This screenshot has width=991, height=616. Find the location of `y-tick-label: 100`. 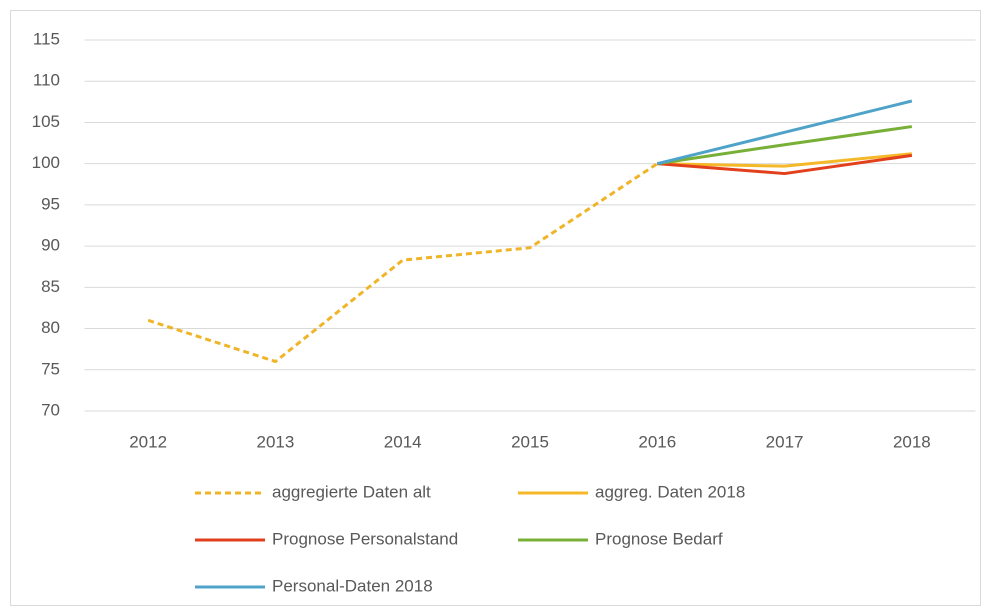

y-tick-label: 100 is located at coordinates (46, 162).